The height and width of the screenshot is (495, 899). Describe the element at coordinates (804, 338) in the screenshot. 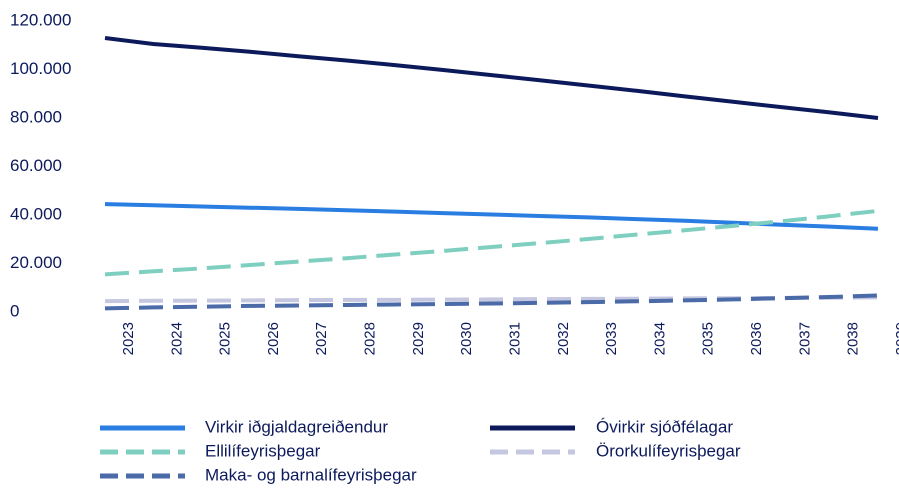

I see `x-tick-label: 2037` at that location.